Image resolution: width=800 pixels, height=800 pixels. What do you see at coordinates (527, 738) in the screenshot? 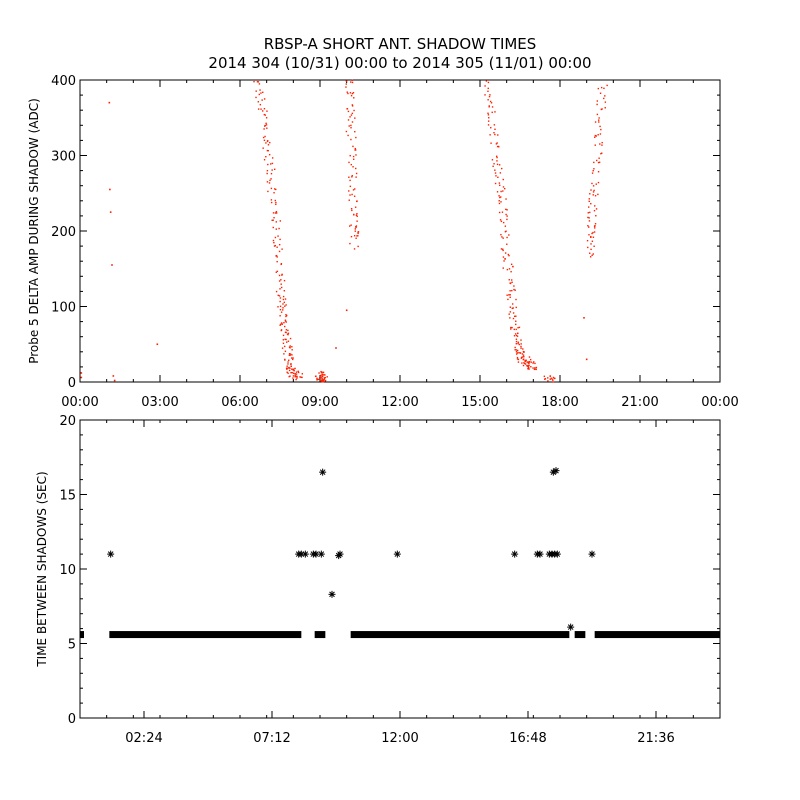
I see `time-between-x-tick-label: 16:48` at bounding box center [527, 738].